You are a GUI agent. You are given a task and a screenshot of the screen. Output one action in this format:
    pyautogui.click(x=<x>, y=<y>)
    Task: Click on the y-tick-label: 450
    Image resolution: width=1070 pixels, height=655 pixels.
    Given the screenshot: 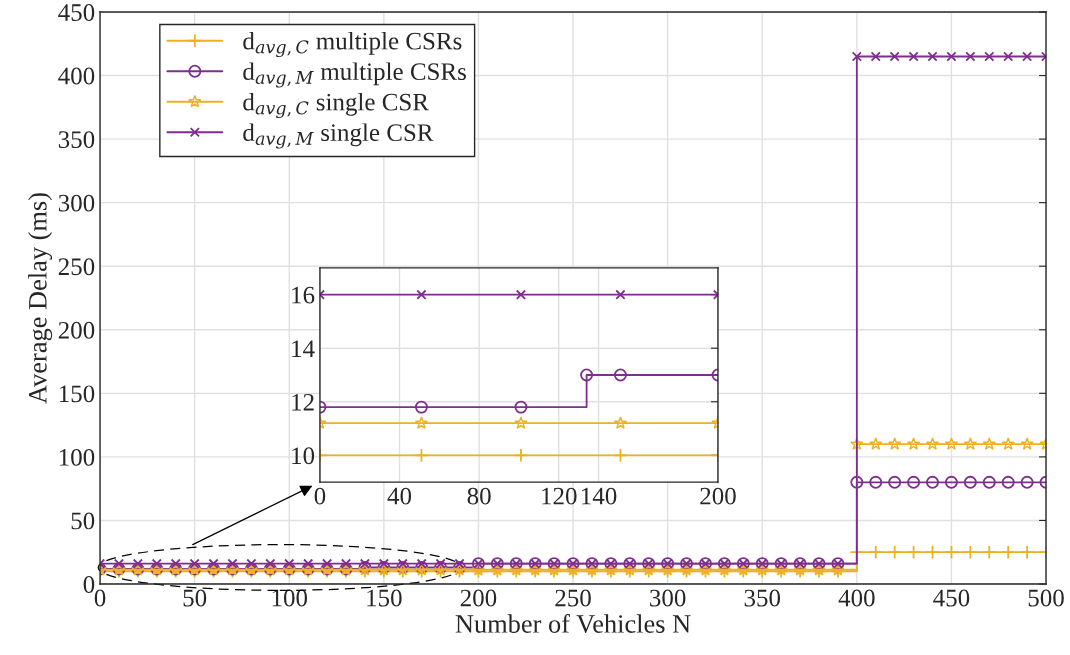 What is the action you would take?
    pyautogui.click(x=76, y=12)
    